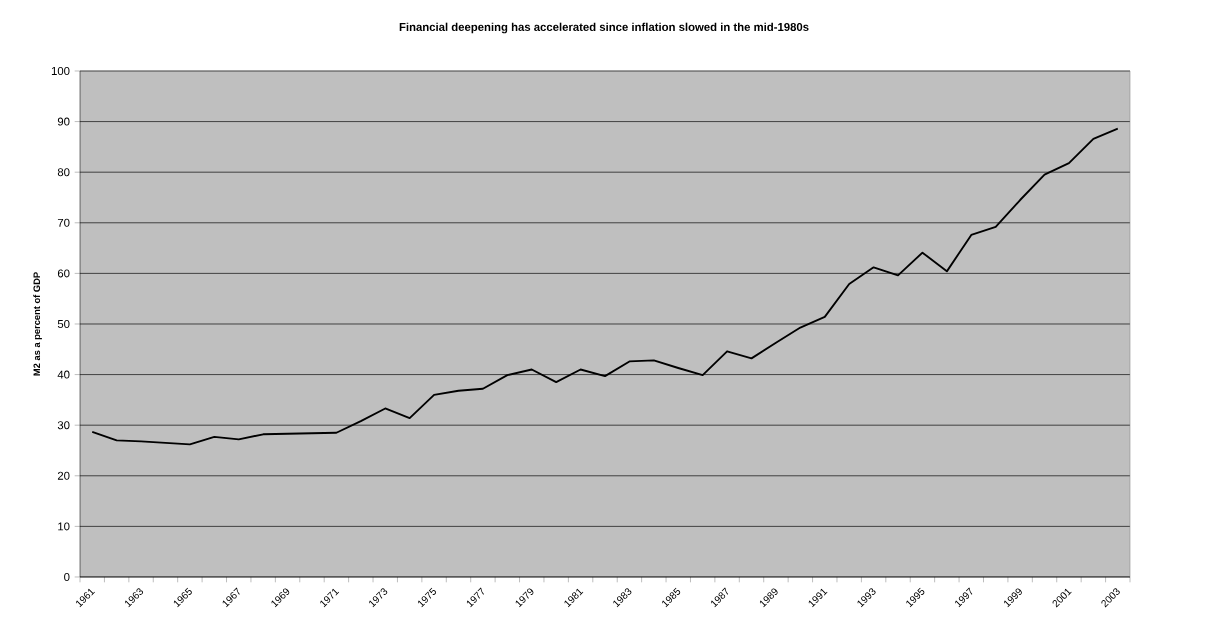  Describe the element at coordinates (63, 323) in the screenshot. I see `y-tick-label: 50` at that location.